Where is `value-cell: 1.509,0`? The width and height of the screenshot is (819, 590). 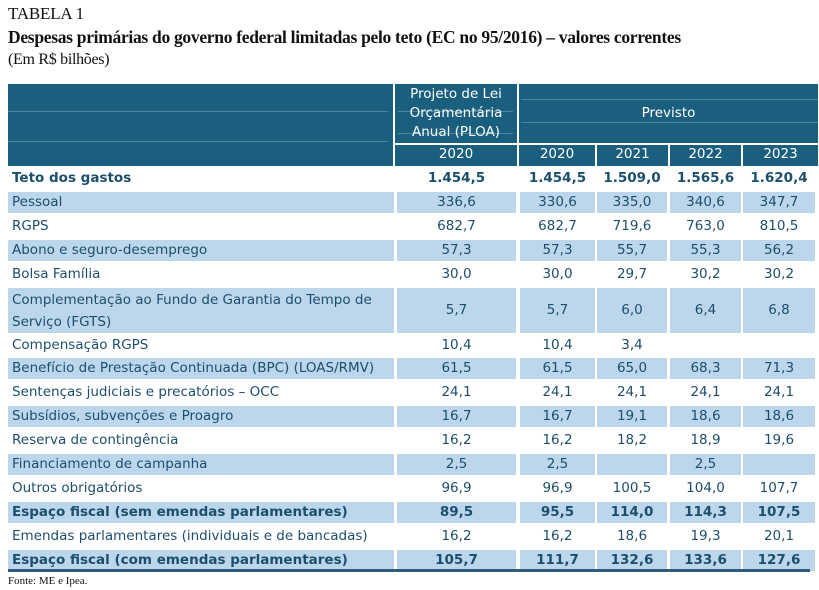 value-cell: 1.509,0 is located at coordinates (632, 178).